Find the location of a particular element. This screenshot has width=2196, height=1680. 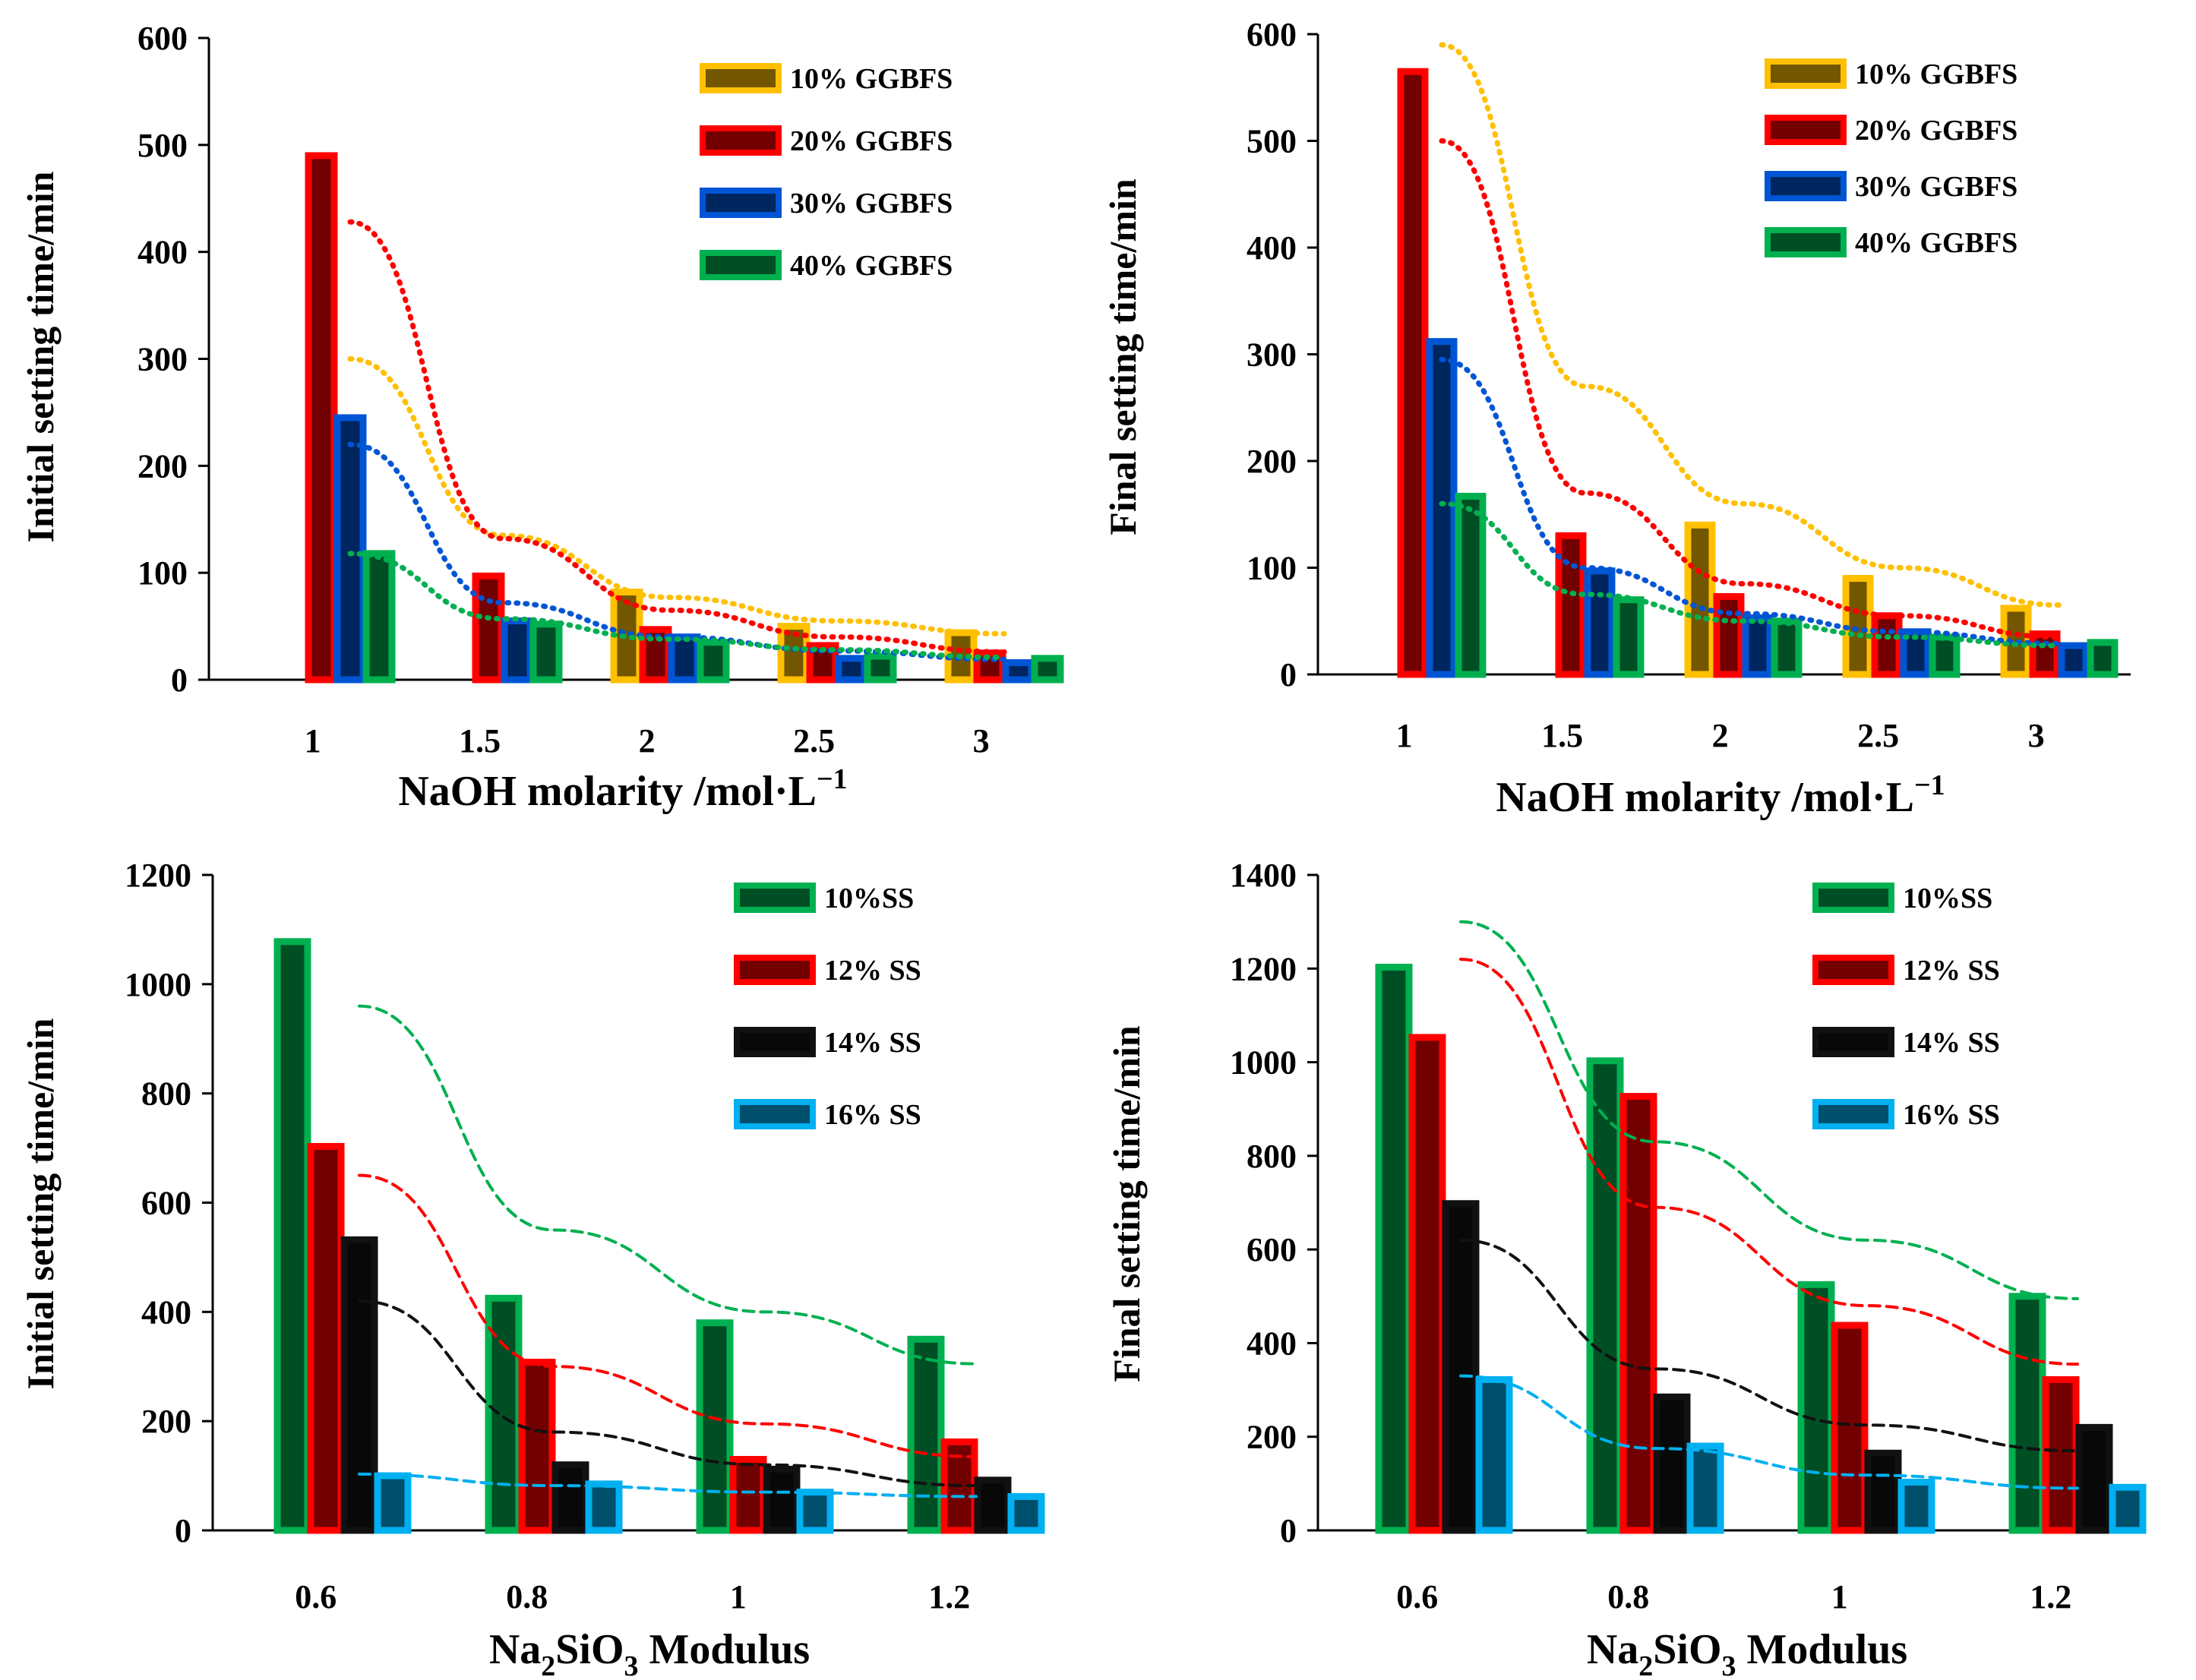

bar-a-s2-c4 is located at coordinates (1018, 671).